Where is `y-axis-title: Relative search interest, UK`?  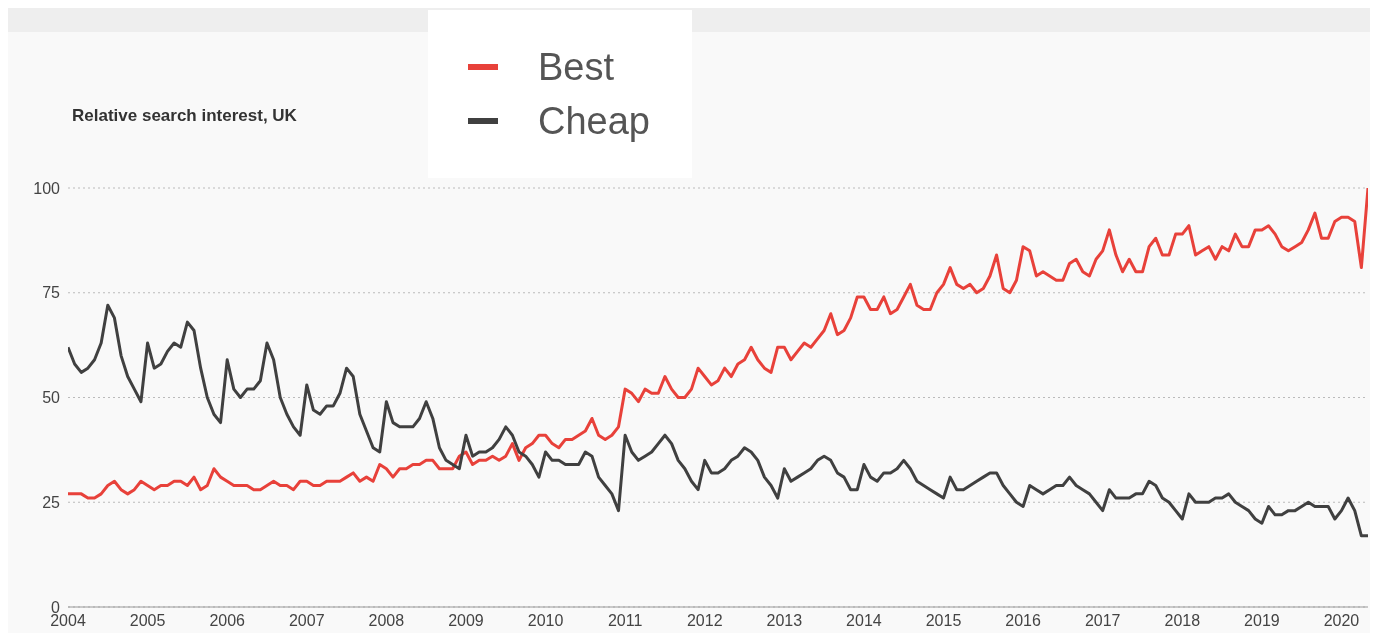
y-axis-title: Relative search interest, UK is located at coordinates (184, 116).